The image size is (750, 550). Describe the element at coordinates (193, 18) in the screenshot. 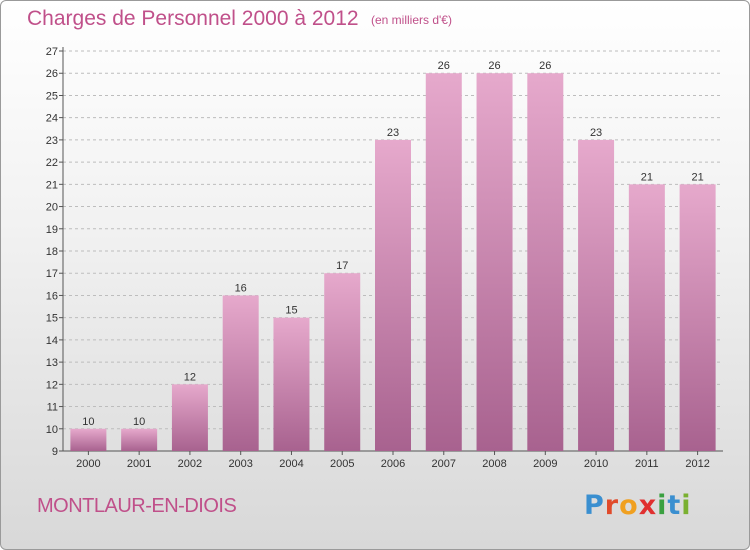

I see `chart-title: Charges de Personnel 2000 à 2012` at that location.